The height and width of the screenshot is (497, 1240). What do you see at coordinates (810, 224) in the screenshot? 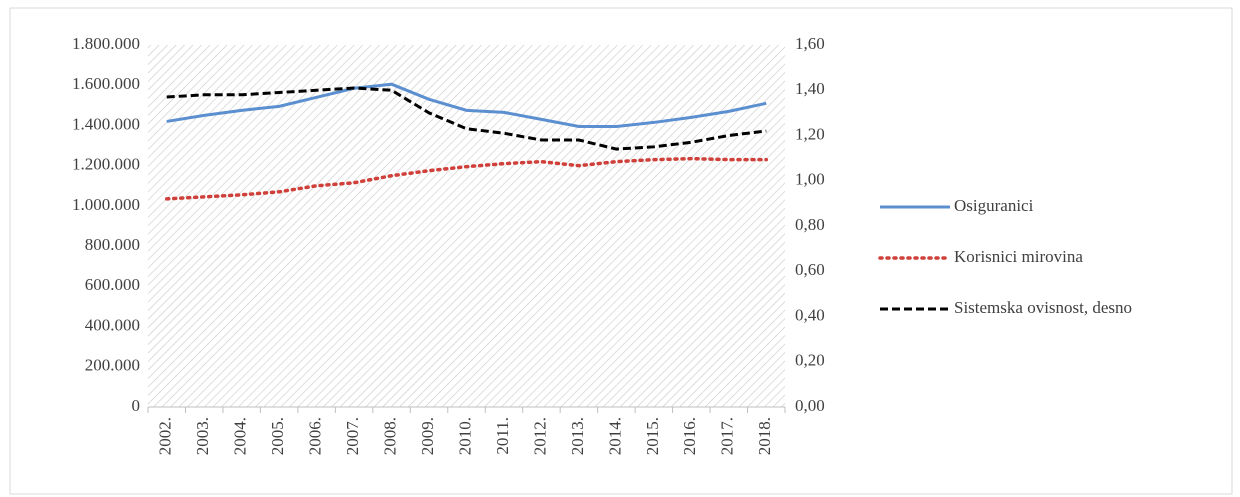
I see `y2-tick-label: 0,80` at bounding box center [810, 224].